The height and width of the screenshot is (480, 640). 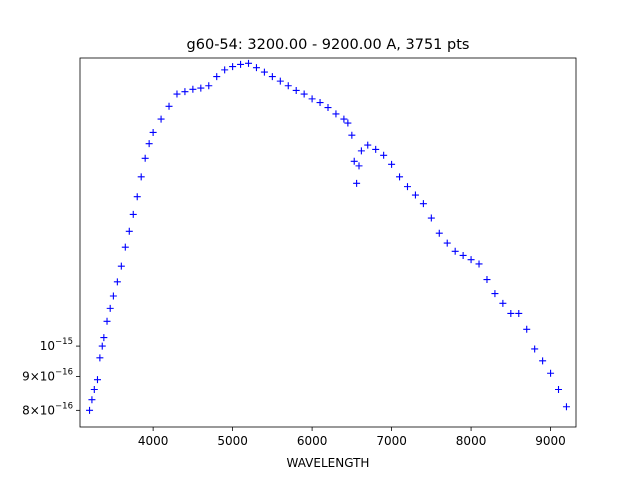 I want to click on x-tick-label-1: 5000, so click(x=232, y=441).